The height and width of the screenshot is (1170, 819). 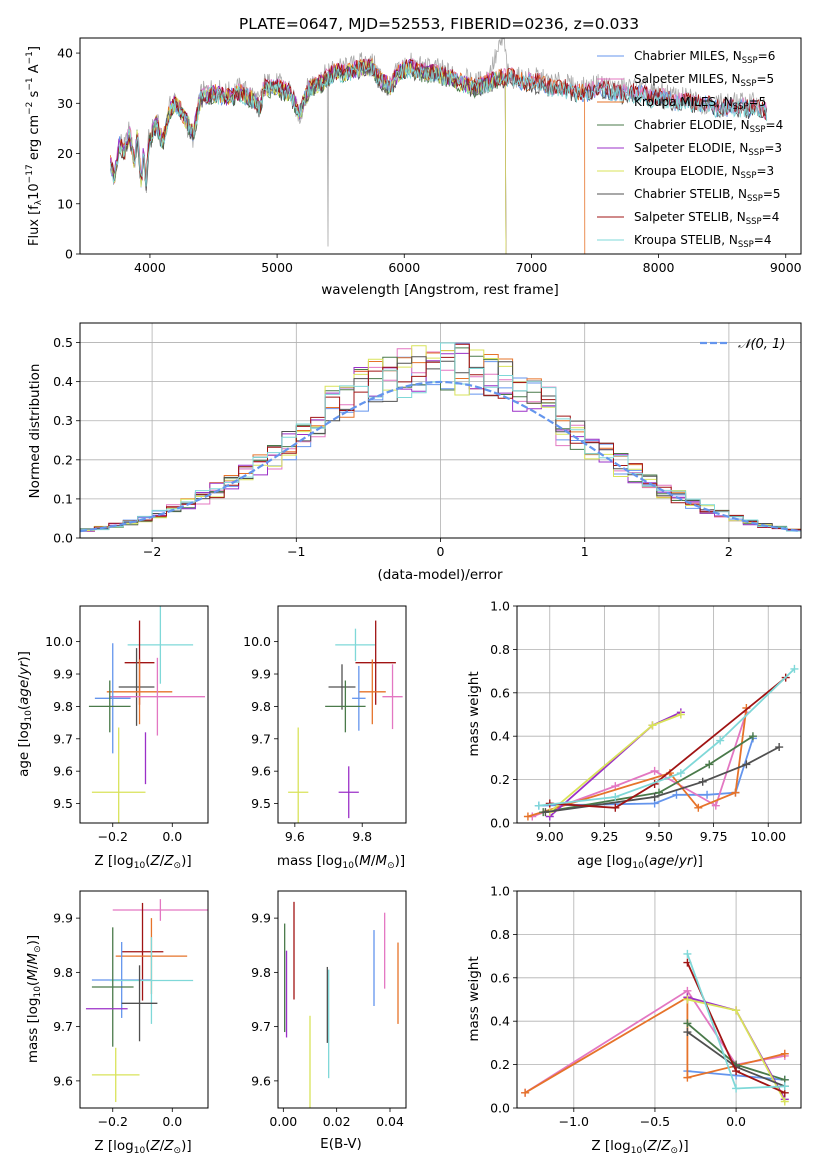 What do you see at coordinates (659, 267) in the screenshot?
I see `p1-xtick-label: 8000` at bounding box center [659, 267].